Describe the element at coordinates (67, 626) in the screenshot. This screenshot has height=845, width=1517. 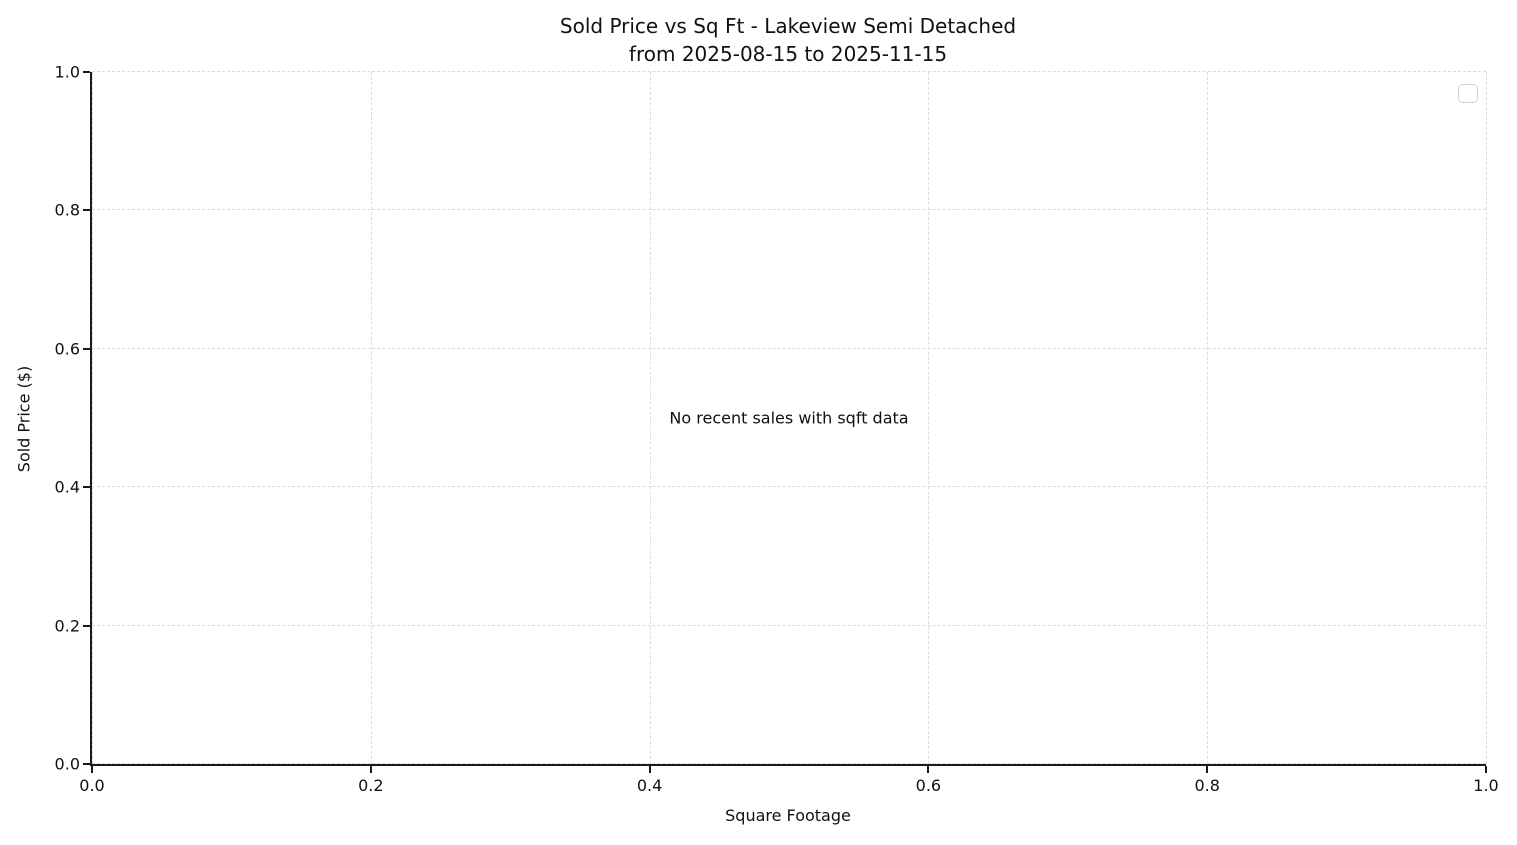
I see `y-tick-label: 0.2` at that location.